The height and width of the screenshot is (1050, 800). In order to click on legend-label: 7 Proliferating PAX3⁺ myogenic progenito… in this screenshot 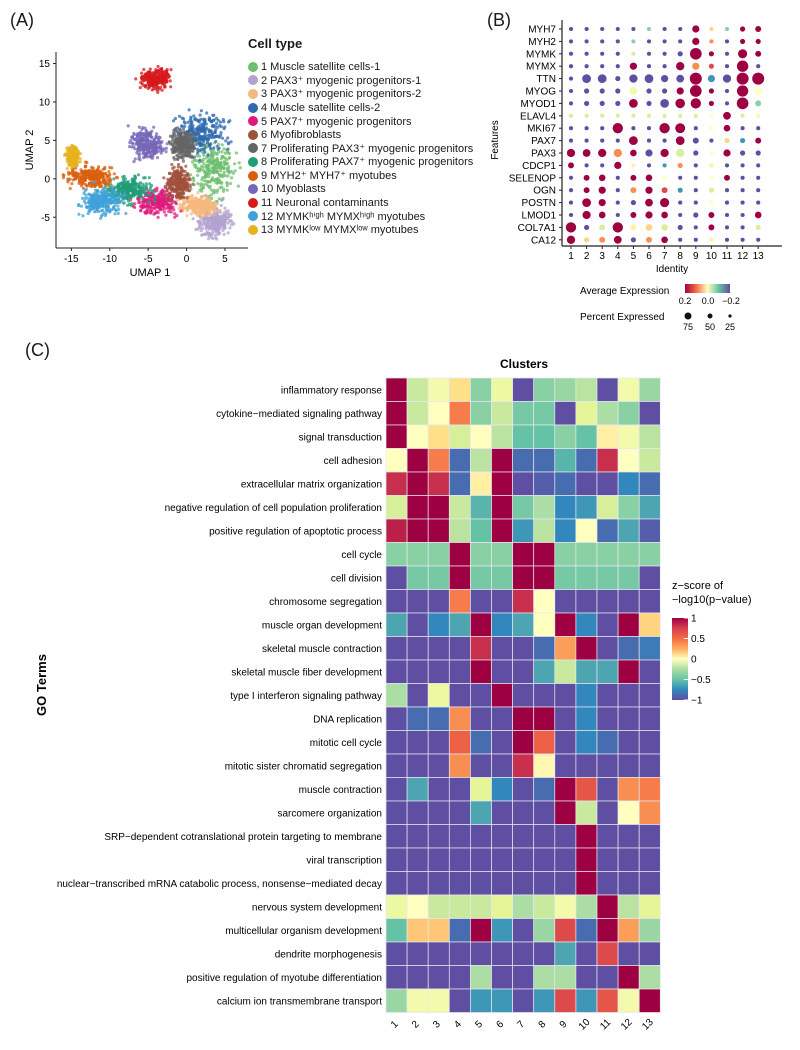, I will do `click(367, 148)`.